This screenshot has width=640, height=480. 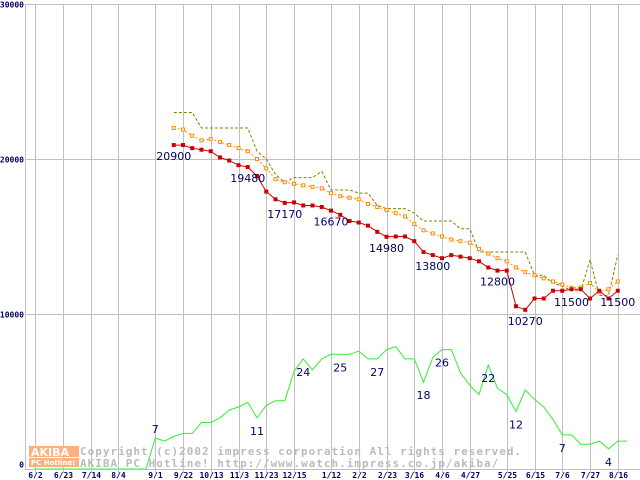 I want to click on data-label: 27, so click(x=377, y=372).